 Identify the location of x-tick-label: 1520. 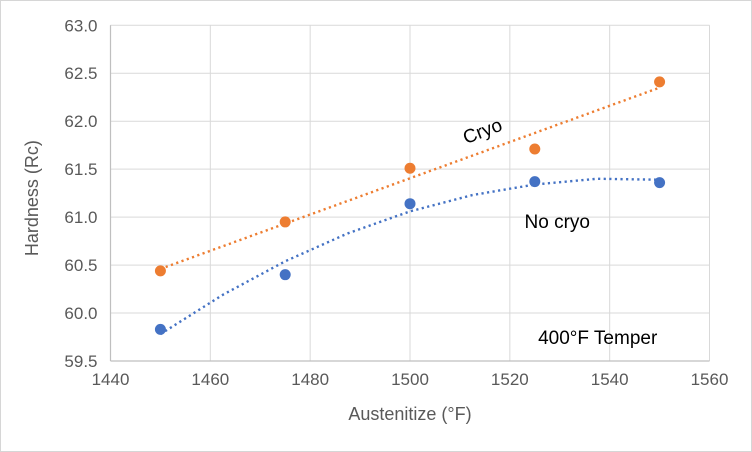
(510, 379).